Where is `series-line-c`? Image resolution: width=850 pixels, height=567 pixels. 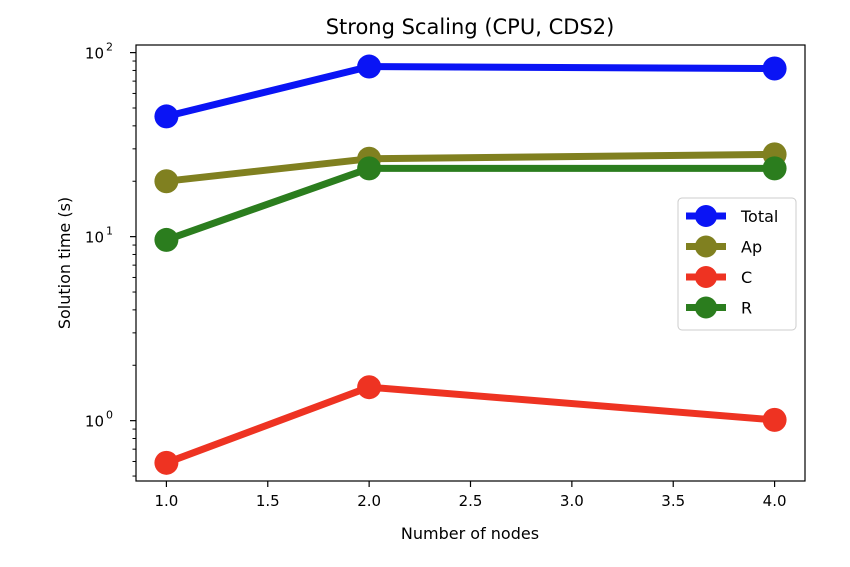
series-line-c is located at coordinates (470, 425).